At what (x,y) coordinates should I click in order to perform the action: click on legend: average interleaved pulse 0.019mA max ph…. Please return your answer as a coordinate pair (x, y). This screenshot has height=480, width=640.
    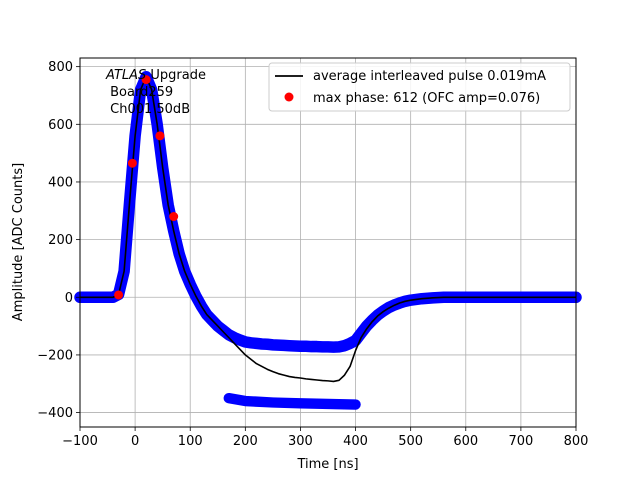
    Looking at the image, I should click on (419, 87).